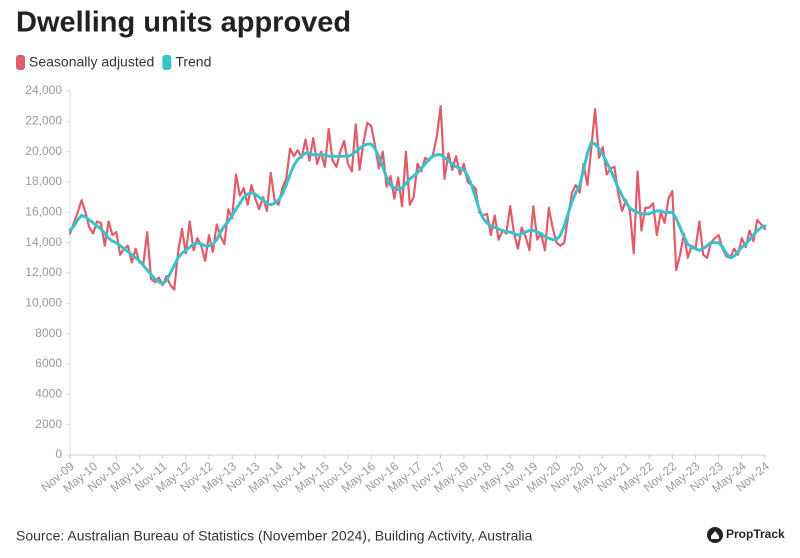 This screenshot has width=800, height=558. What do you see at coordinates (48, 333) in the screenshot?
I see `y-tick-label: 8000` at bounding box center [48, 333].